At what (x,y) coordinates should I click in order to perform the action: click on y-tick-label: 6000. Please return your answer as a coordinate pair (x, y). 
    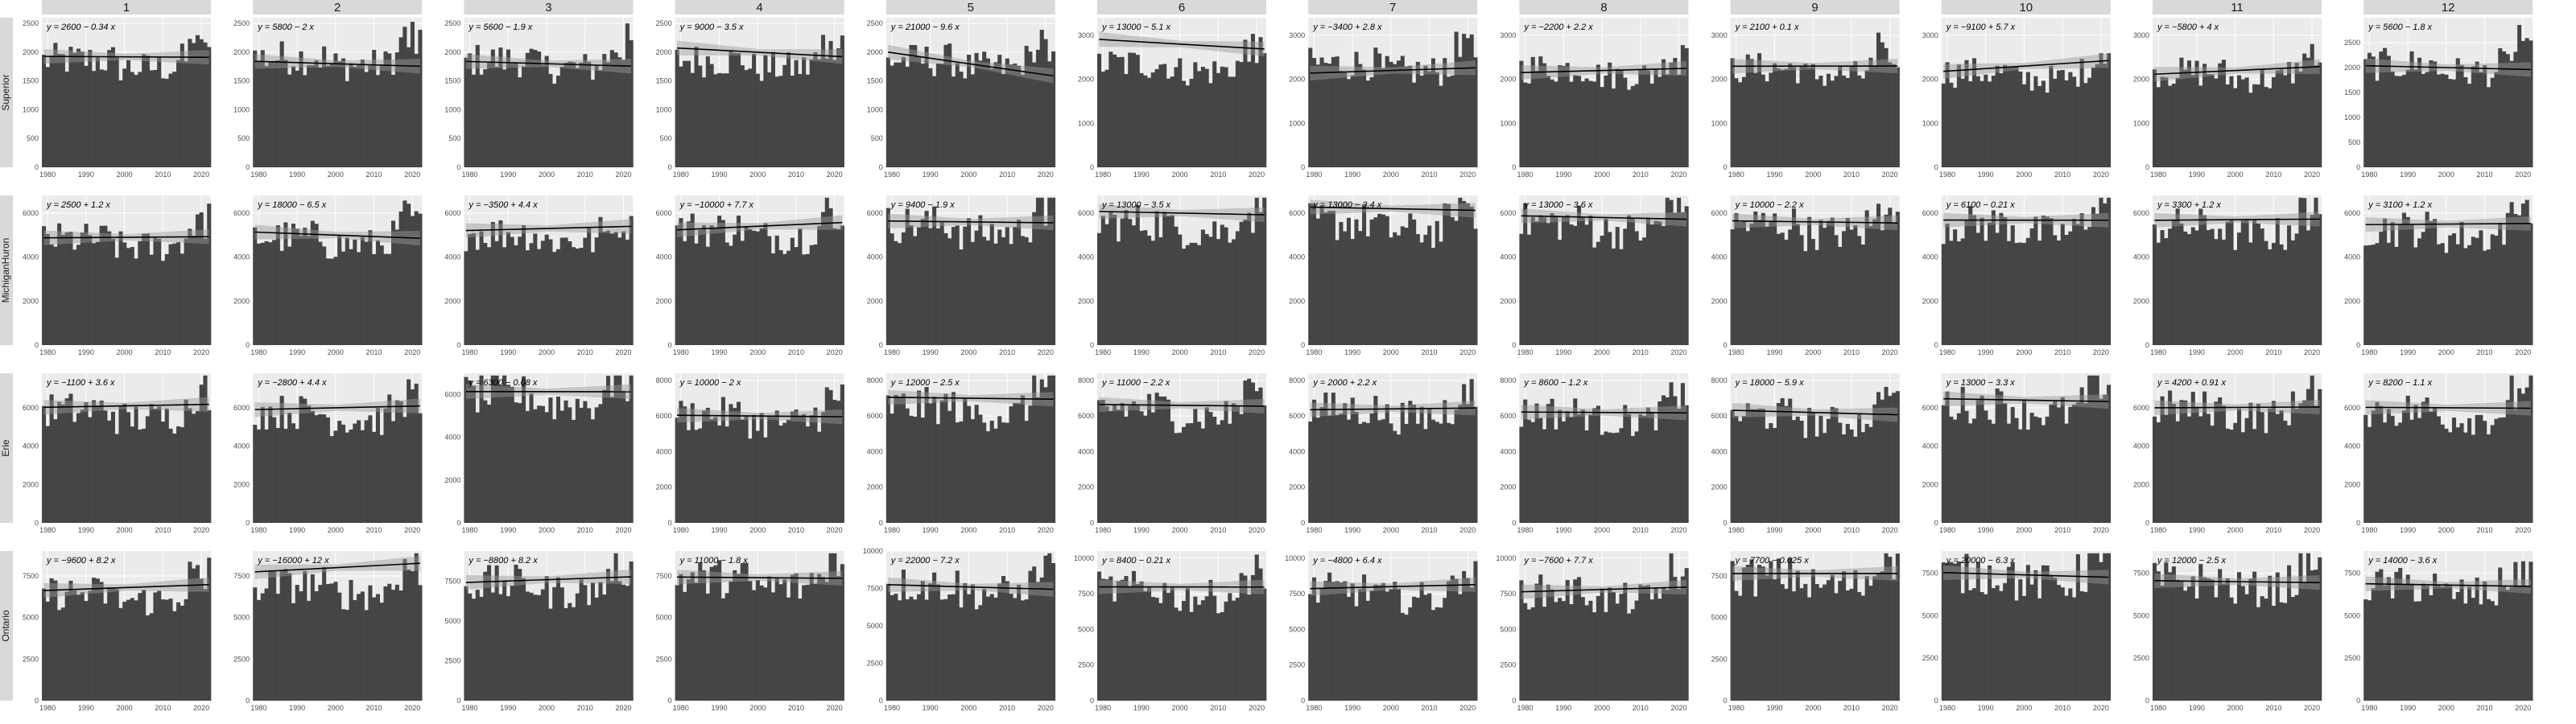
    Looking at the image, I should click on (242, 408).